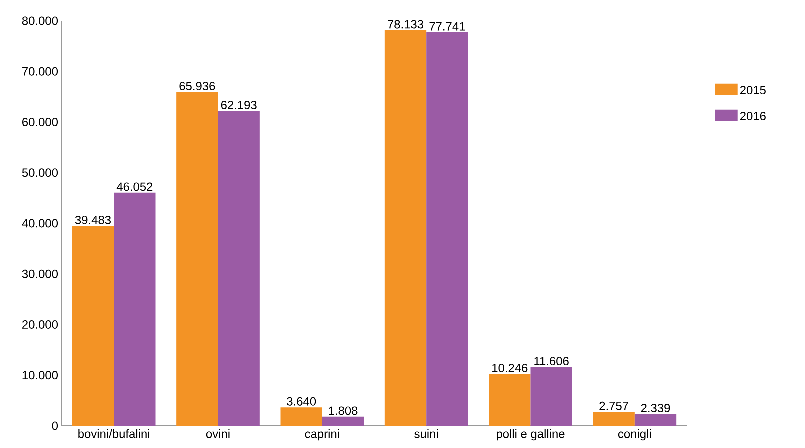 This screenshot has height=448, width=805. What do you see at coordinates (551, 361) in the screenshot?
I see `data-label: 11.606` at bounding box center [551, 361].